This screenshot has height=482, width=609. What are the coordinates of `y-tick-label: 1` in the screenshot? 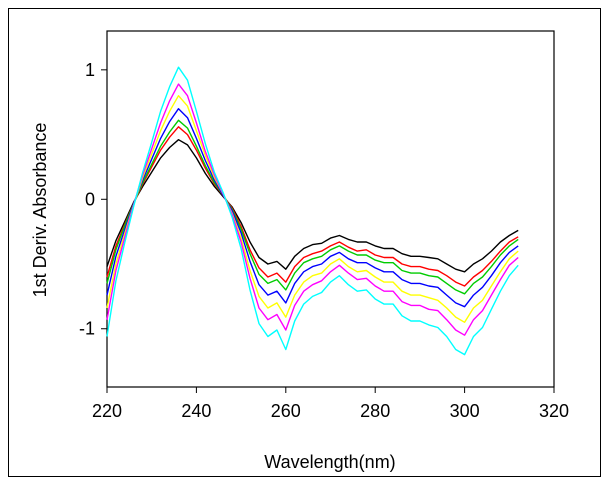 It's located at (90, 70).